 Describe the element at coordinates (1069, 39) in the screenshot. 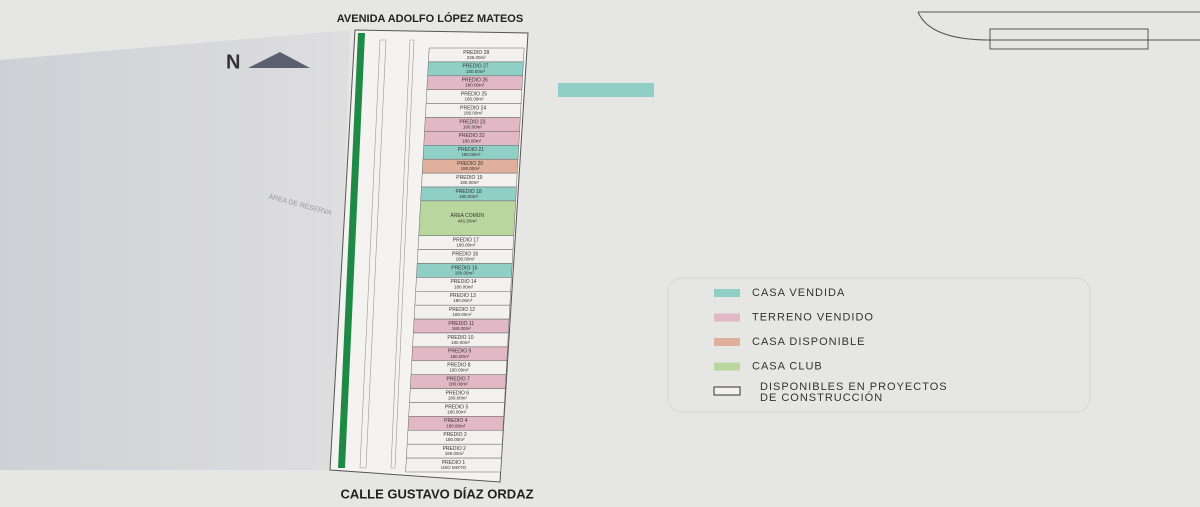

I see `outline-rect` at that location.